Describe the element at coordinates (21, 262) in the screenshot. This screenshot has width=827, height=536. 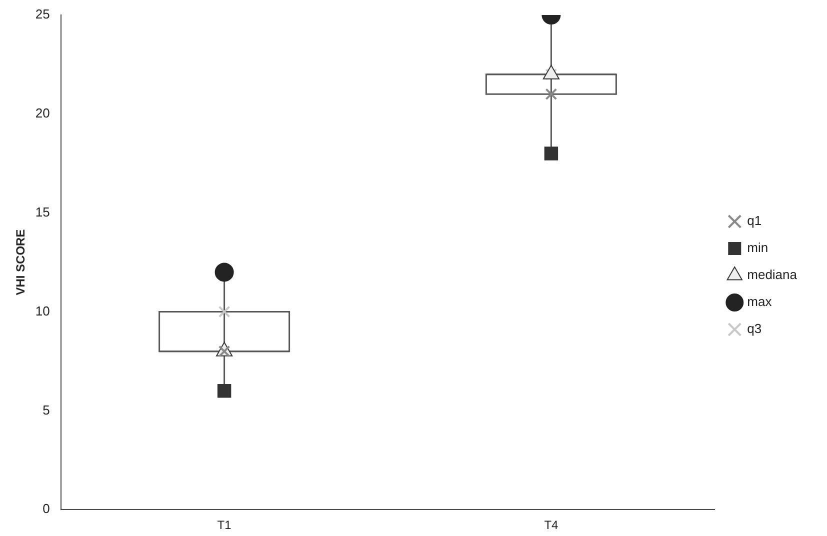
I see `y-axis-title: VHI SCORE` at that location.